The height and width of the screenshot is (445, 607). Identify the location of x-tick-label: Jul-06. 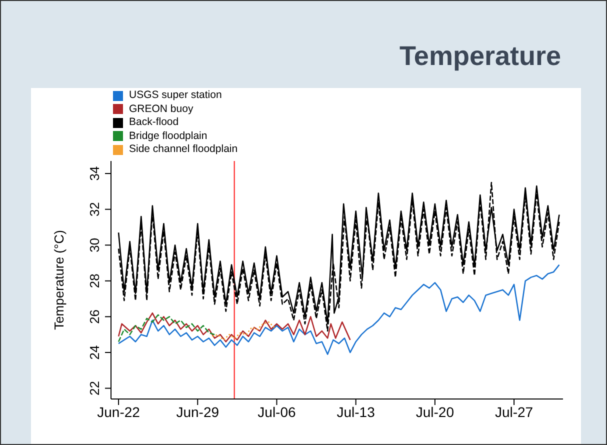
(277, 412).